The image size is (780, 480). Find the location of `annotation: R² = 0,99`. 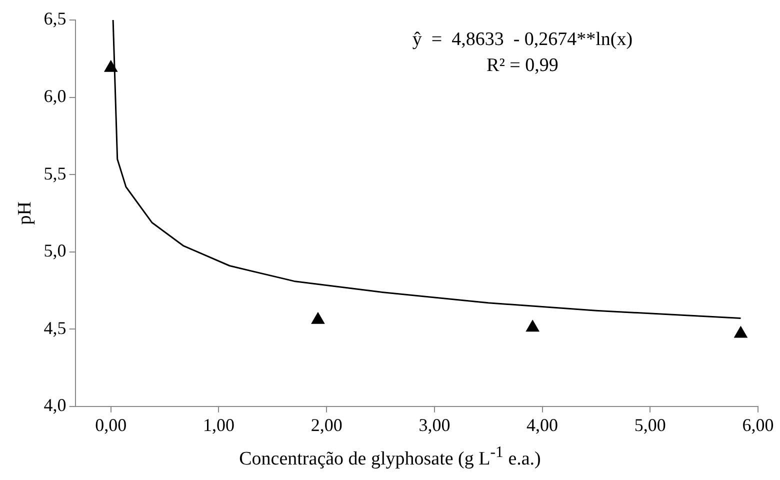

annotation: R² = 0,99 is located at coordinates (522, 65).